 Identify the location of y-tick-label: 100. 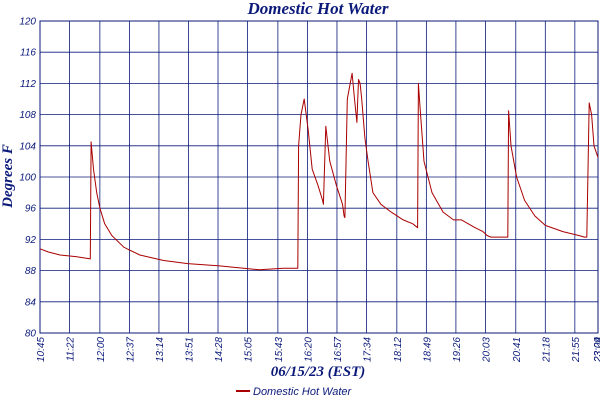
(27, 178).